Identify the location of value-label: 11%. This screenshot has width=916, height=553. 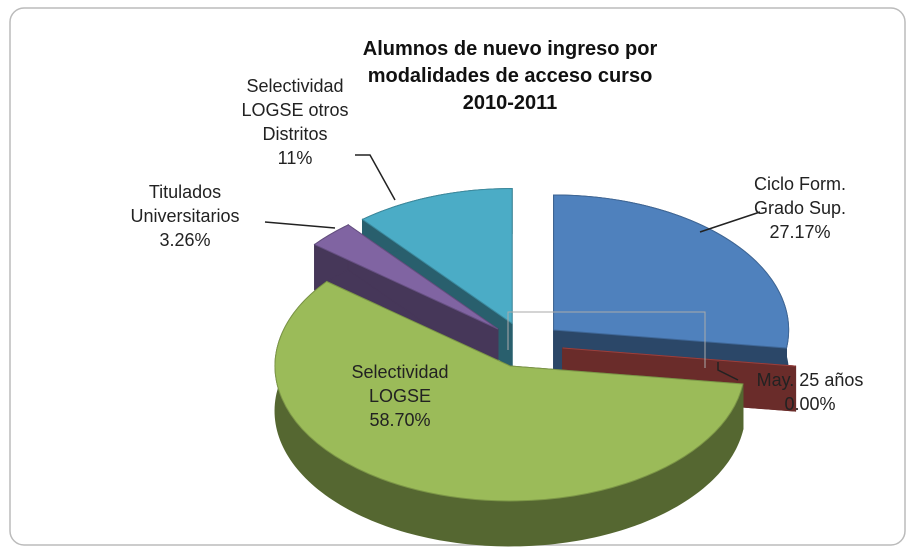
(295, 158).